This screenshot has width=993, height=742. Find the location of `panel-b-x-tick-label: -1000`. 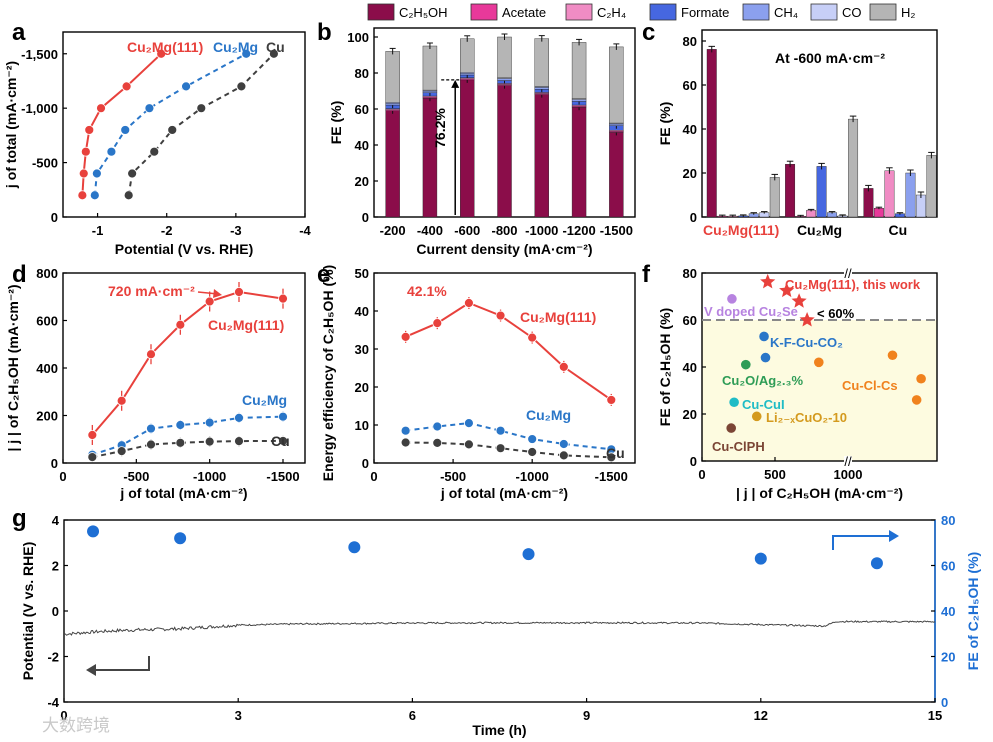

panel-b-x-tick-label: -1000 is located at coordinates (541, 230).